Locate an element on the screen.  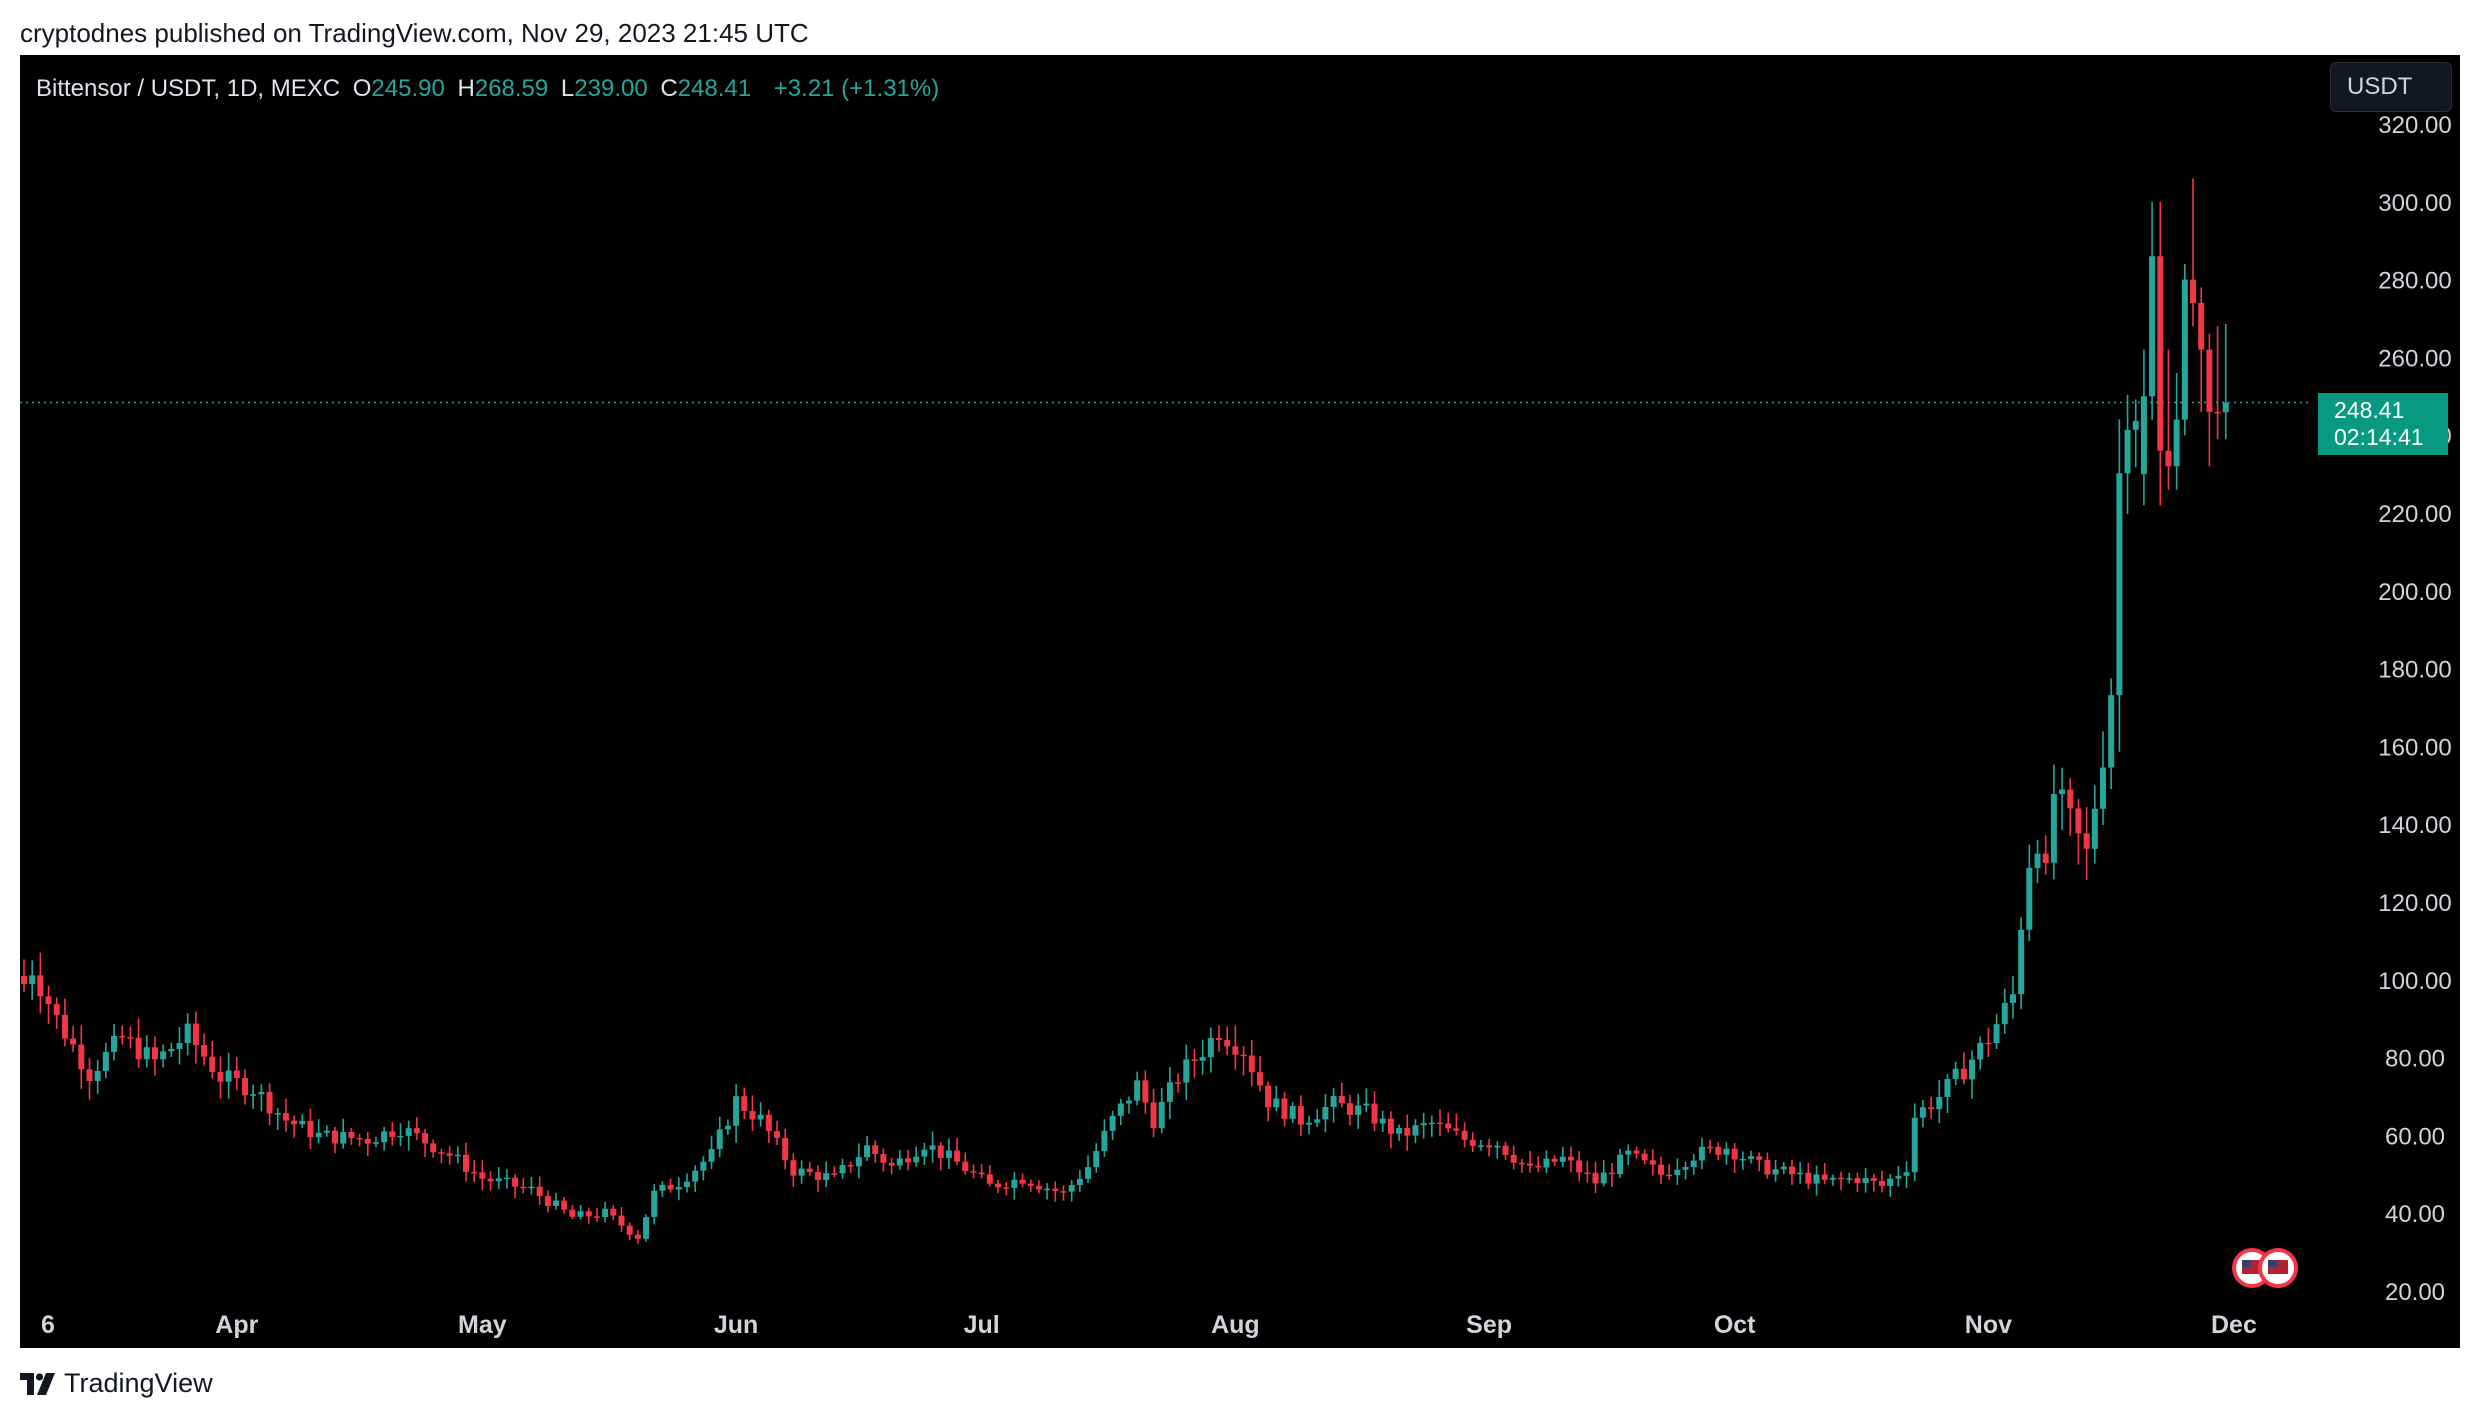
tradingview-logo-icon is located at coordinates (37, 1383).